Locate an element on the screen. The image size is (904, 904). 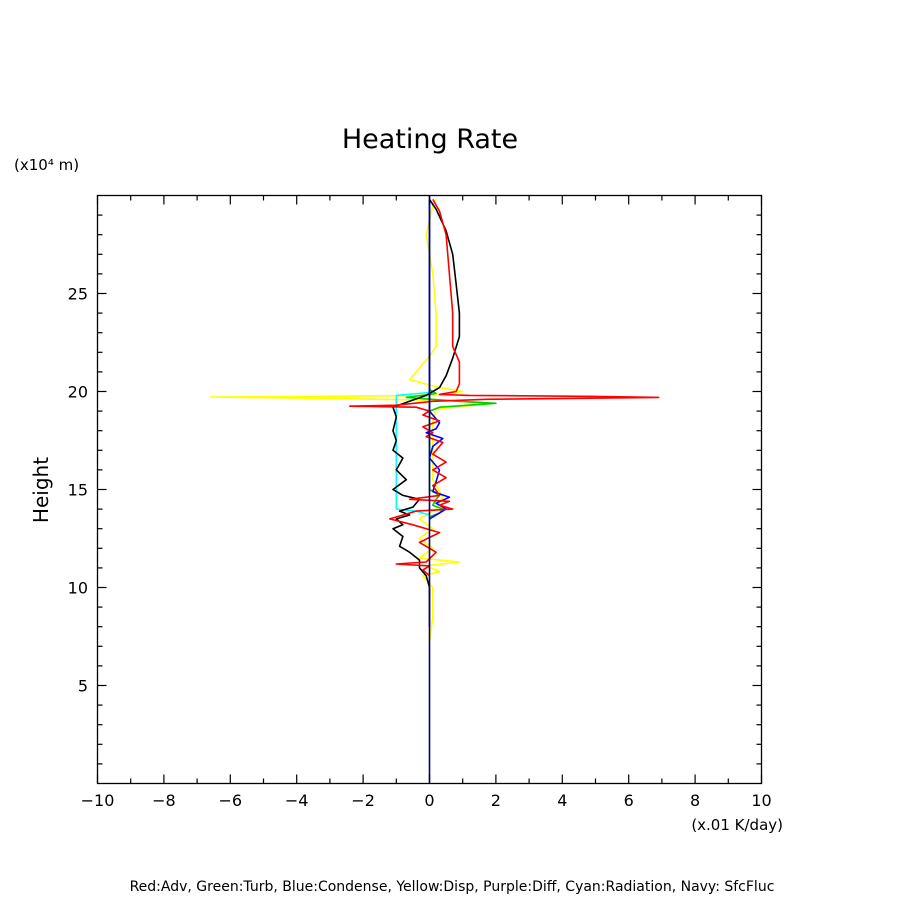
y-tick-label: 15 is located at coordinates (78, 490).